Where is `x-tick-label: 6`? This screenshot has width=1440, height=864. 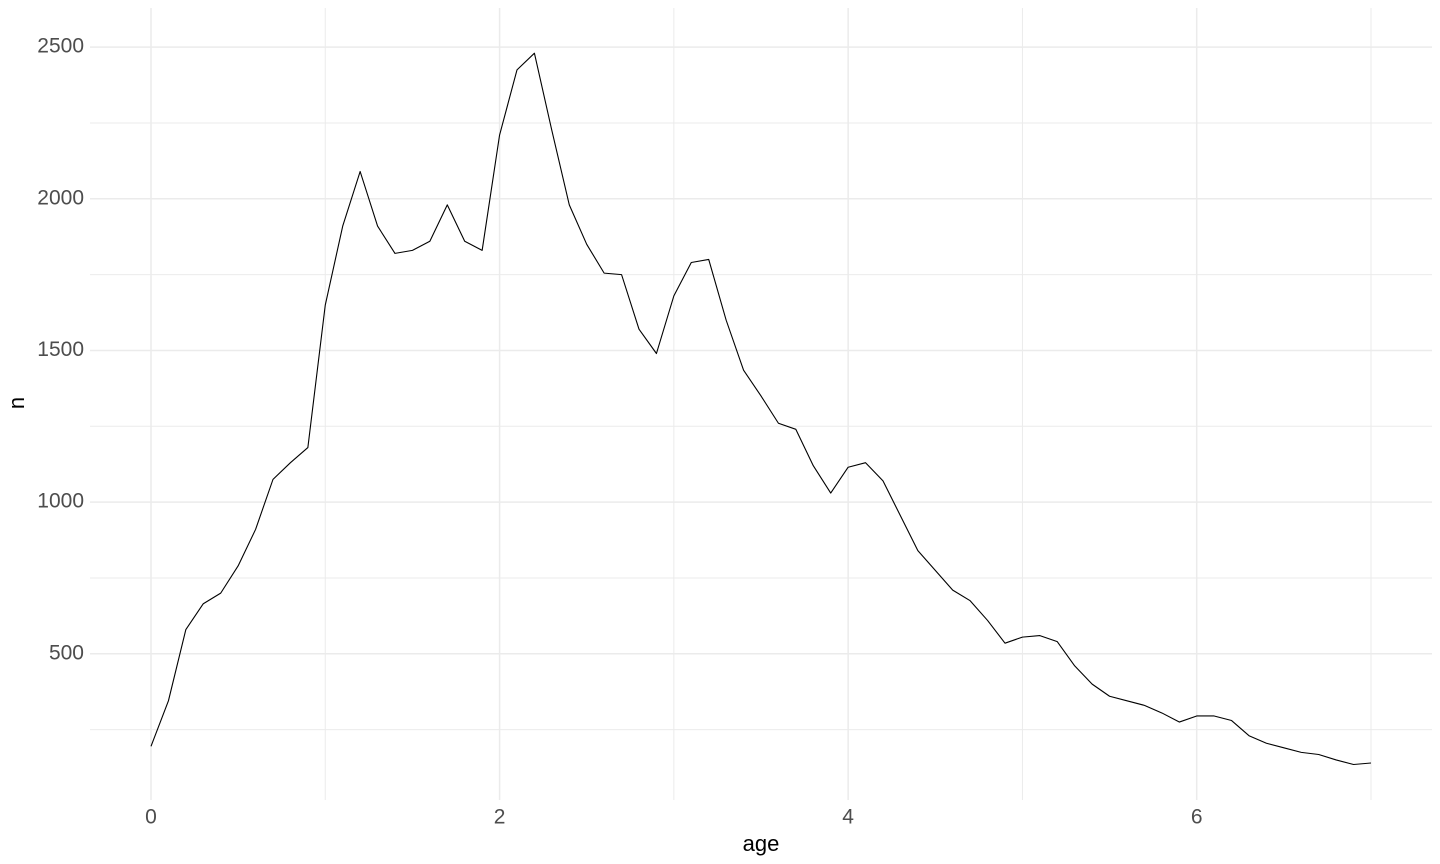 x-tick-label: 6 is located at coordinates (1197, 817).